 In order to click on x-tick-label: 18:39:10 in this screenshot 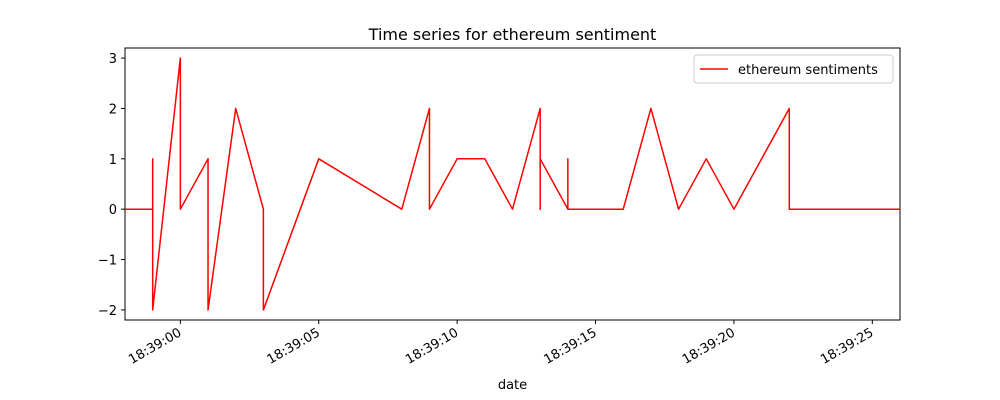, I will do `click(432, 346)`.